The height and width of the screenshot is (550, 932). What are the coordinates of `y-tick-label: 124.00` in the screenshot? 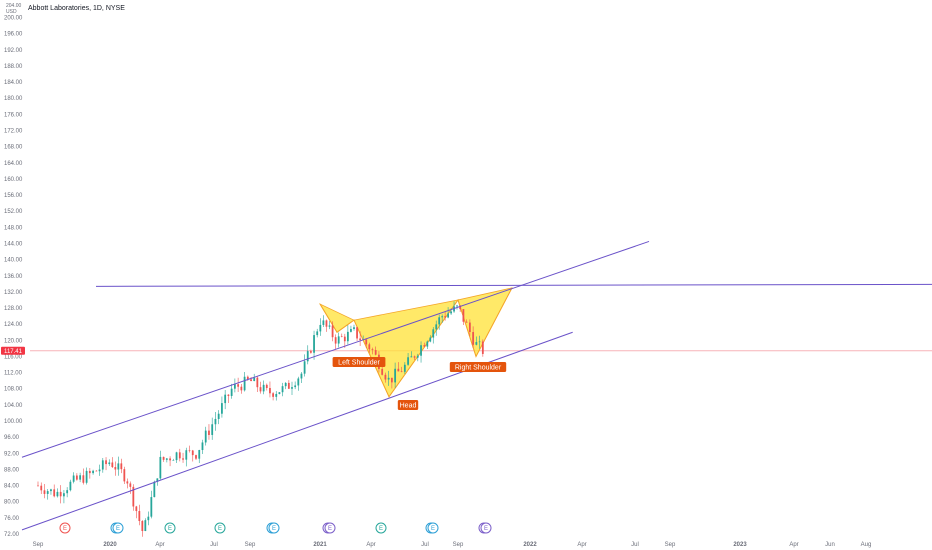 It's located at (13, 325).